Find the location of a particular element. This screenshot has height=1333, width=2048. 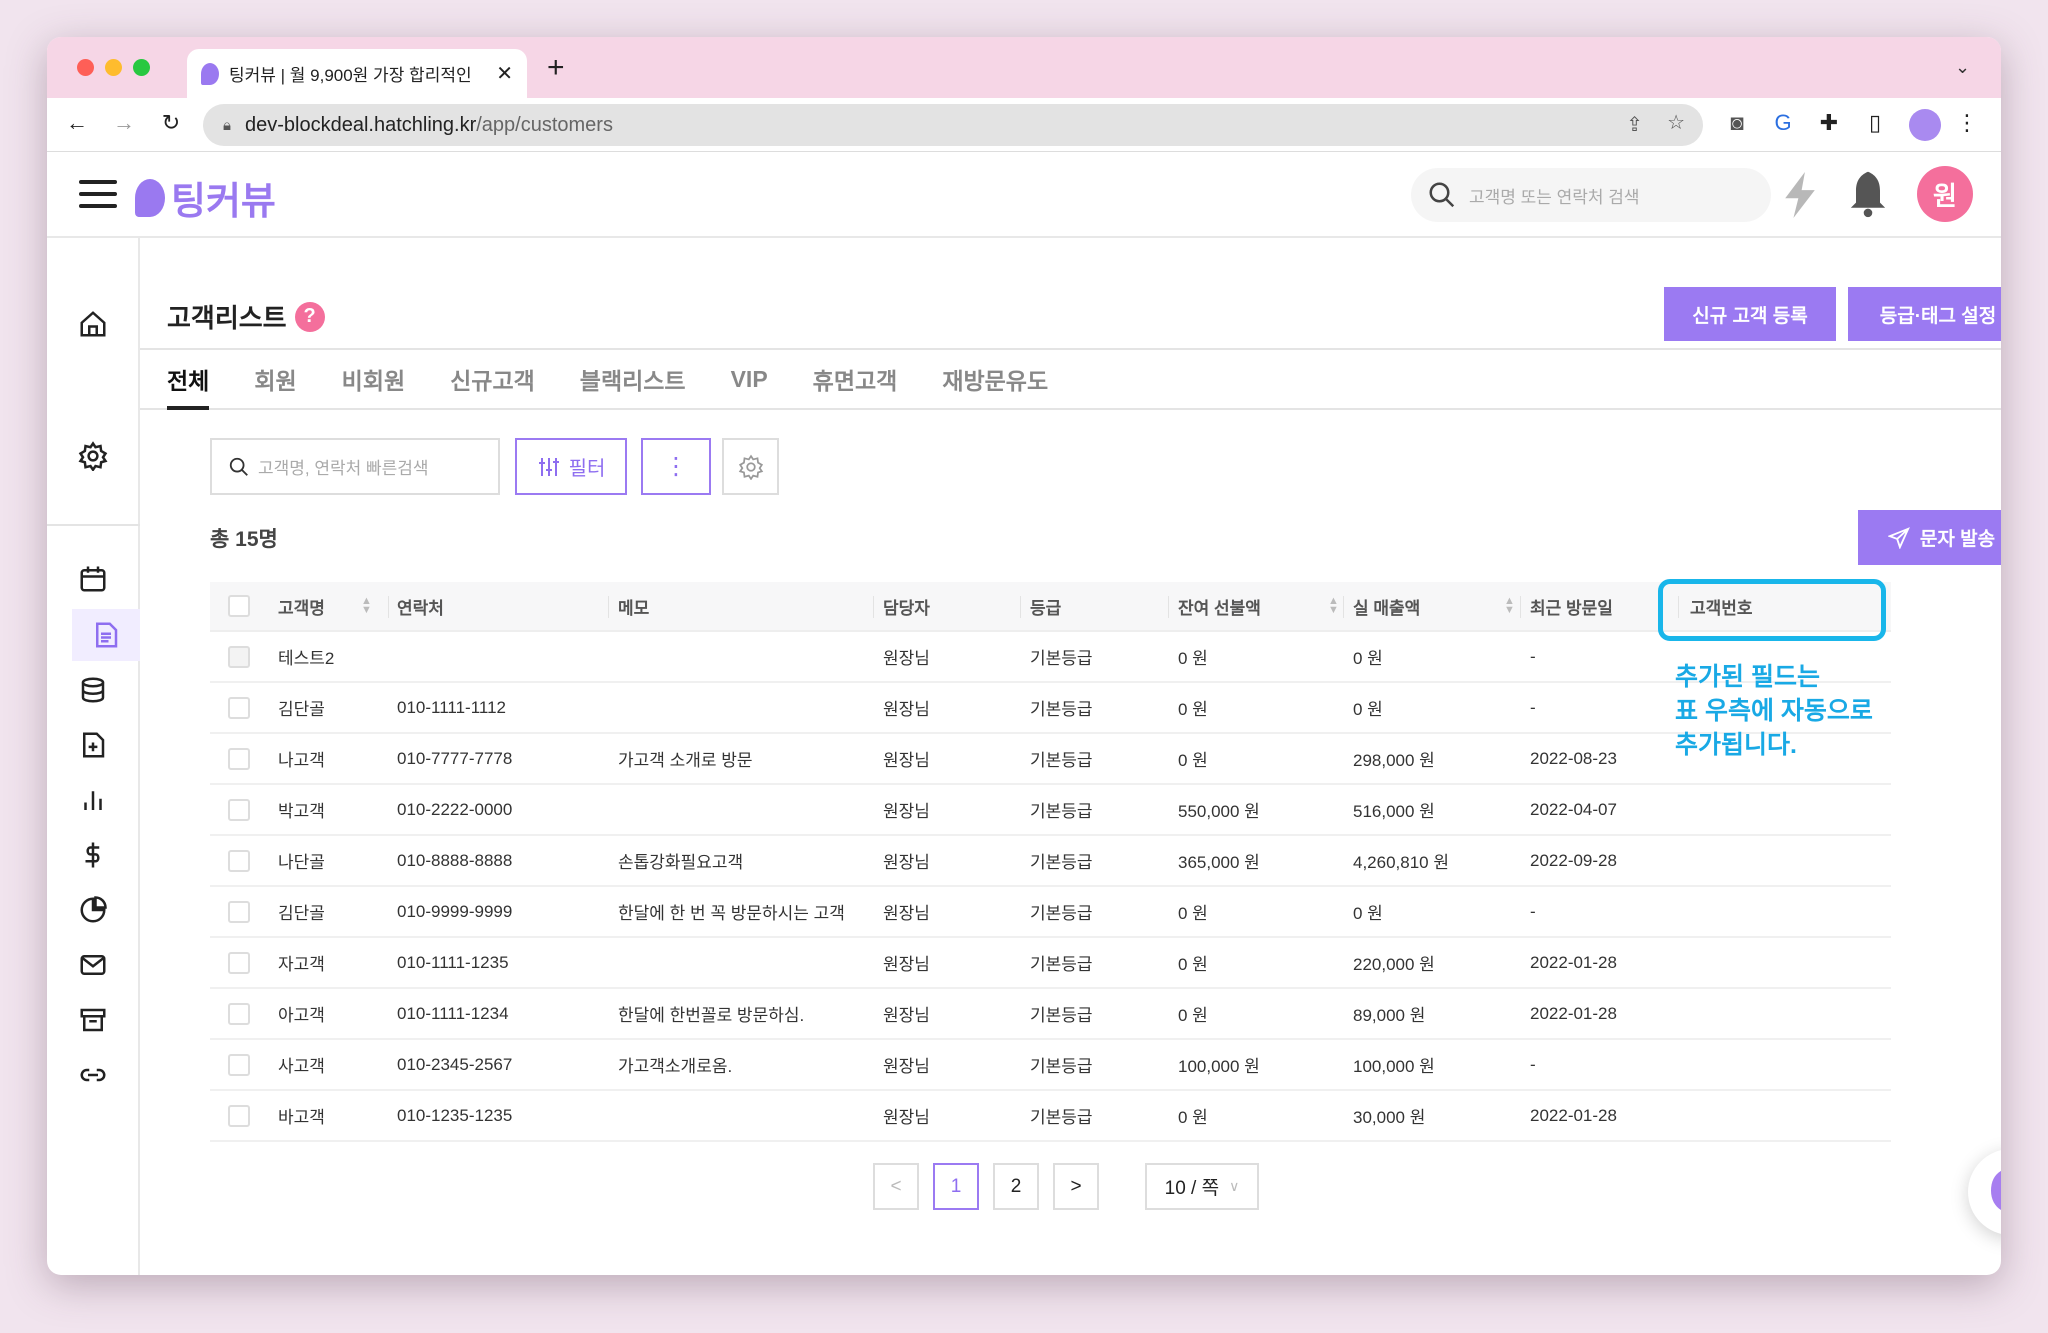

tab-non-members: 비회원 is located at coordinates (373, 381).